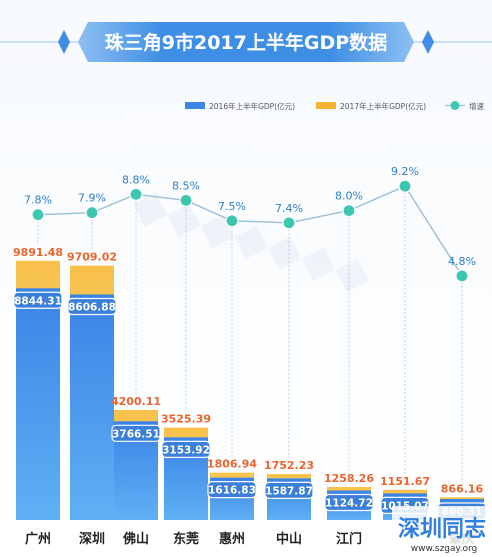 Image resolution: width=492 pixels, height=557 pixels. What do you see at coordinates (289, 465) in the screenshot?
I see `data-label-2017: 1752.23` at bounding box center [289, 465].